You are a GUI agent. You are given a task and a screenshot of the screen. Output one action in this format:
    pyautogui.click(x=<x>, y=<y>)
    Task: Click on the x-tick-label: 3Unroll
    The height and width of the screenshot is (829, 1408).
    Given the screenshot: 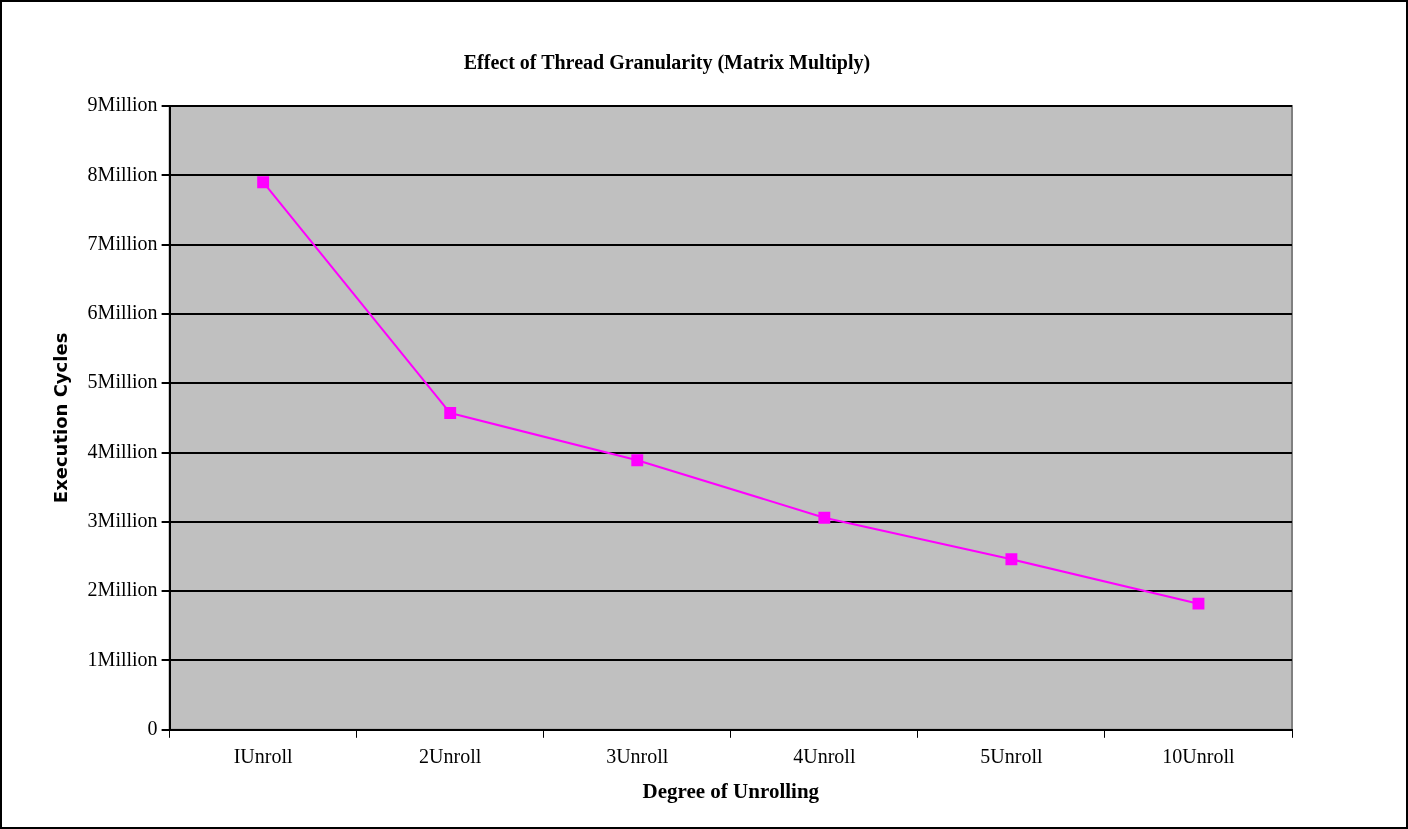 What is the action you would take?
    pyautogui.click(x=637, y=756)
    